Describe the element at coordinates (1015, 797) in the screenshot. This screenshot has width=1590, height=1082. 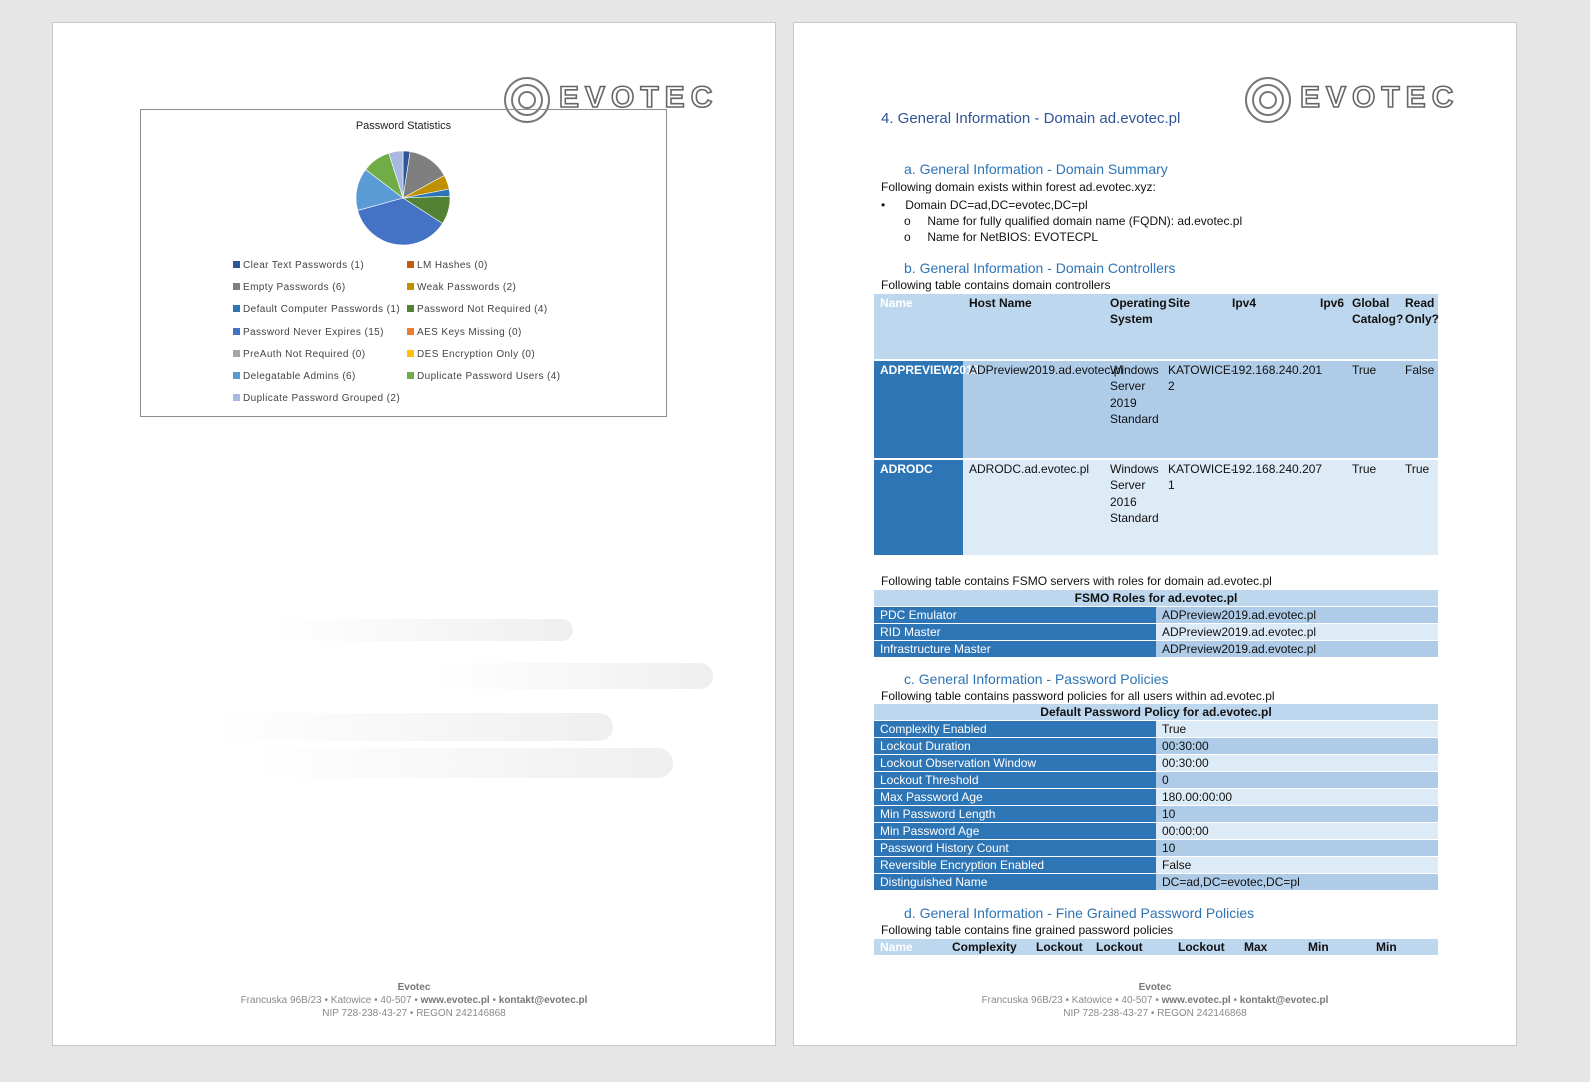
I see `cell: Max Password Age` at that location.